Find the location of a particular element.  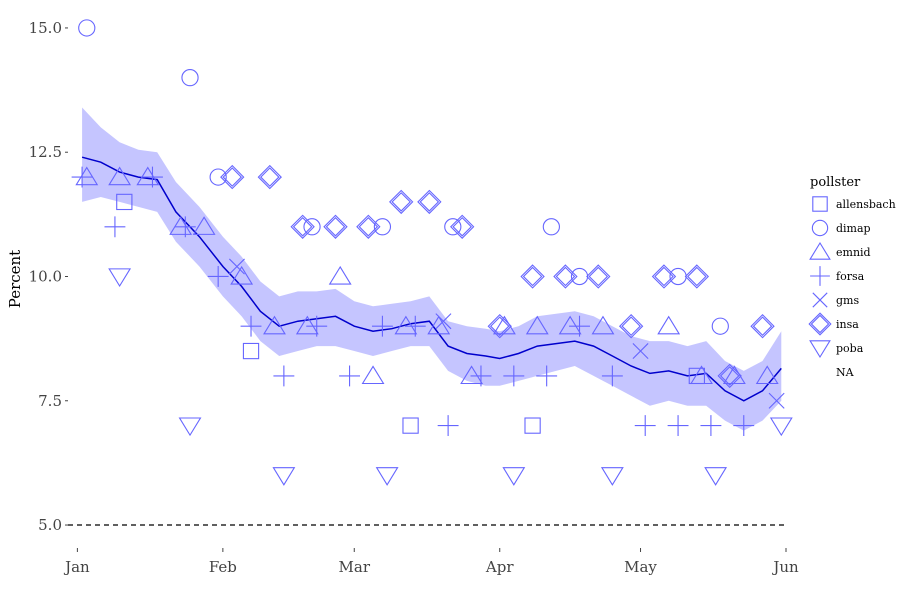

legend-key-allensbach is located at coordinates (820, 204).